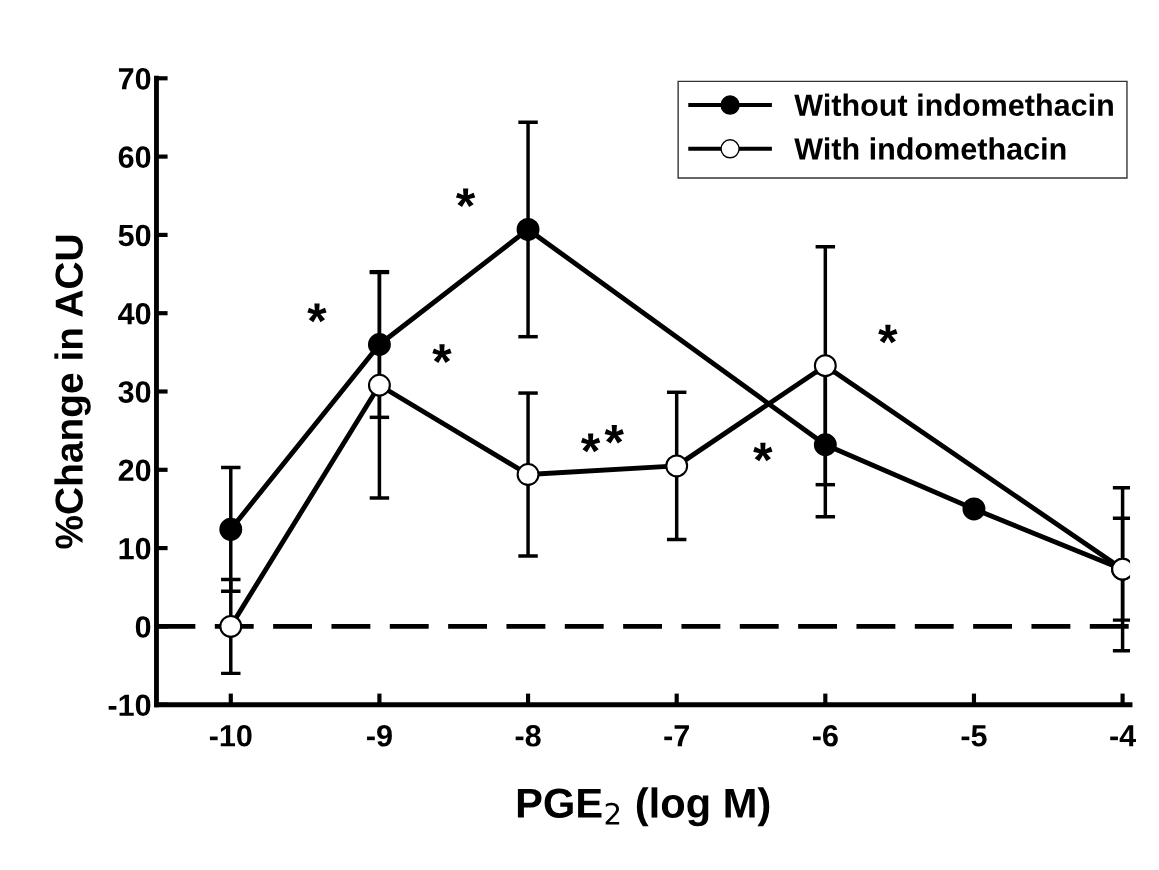 This screenshot has height=870, width=1159. I want to click on x-tick-label: -5, so click(974, 736).